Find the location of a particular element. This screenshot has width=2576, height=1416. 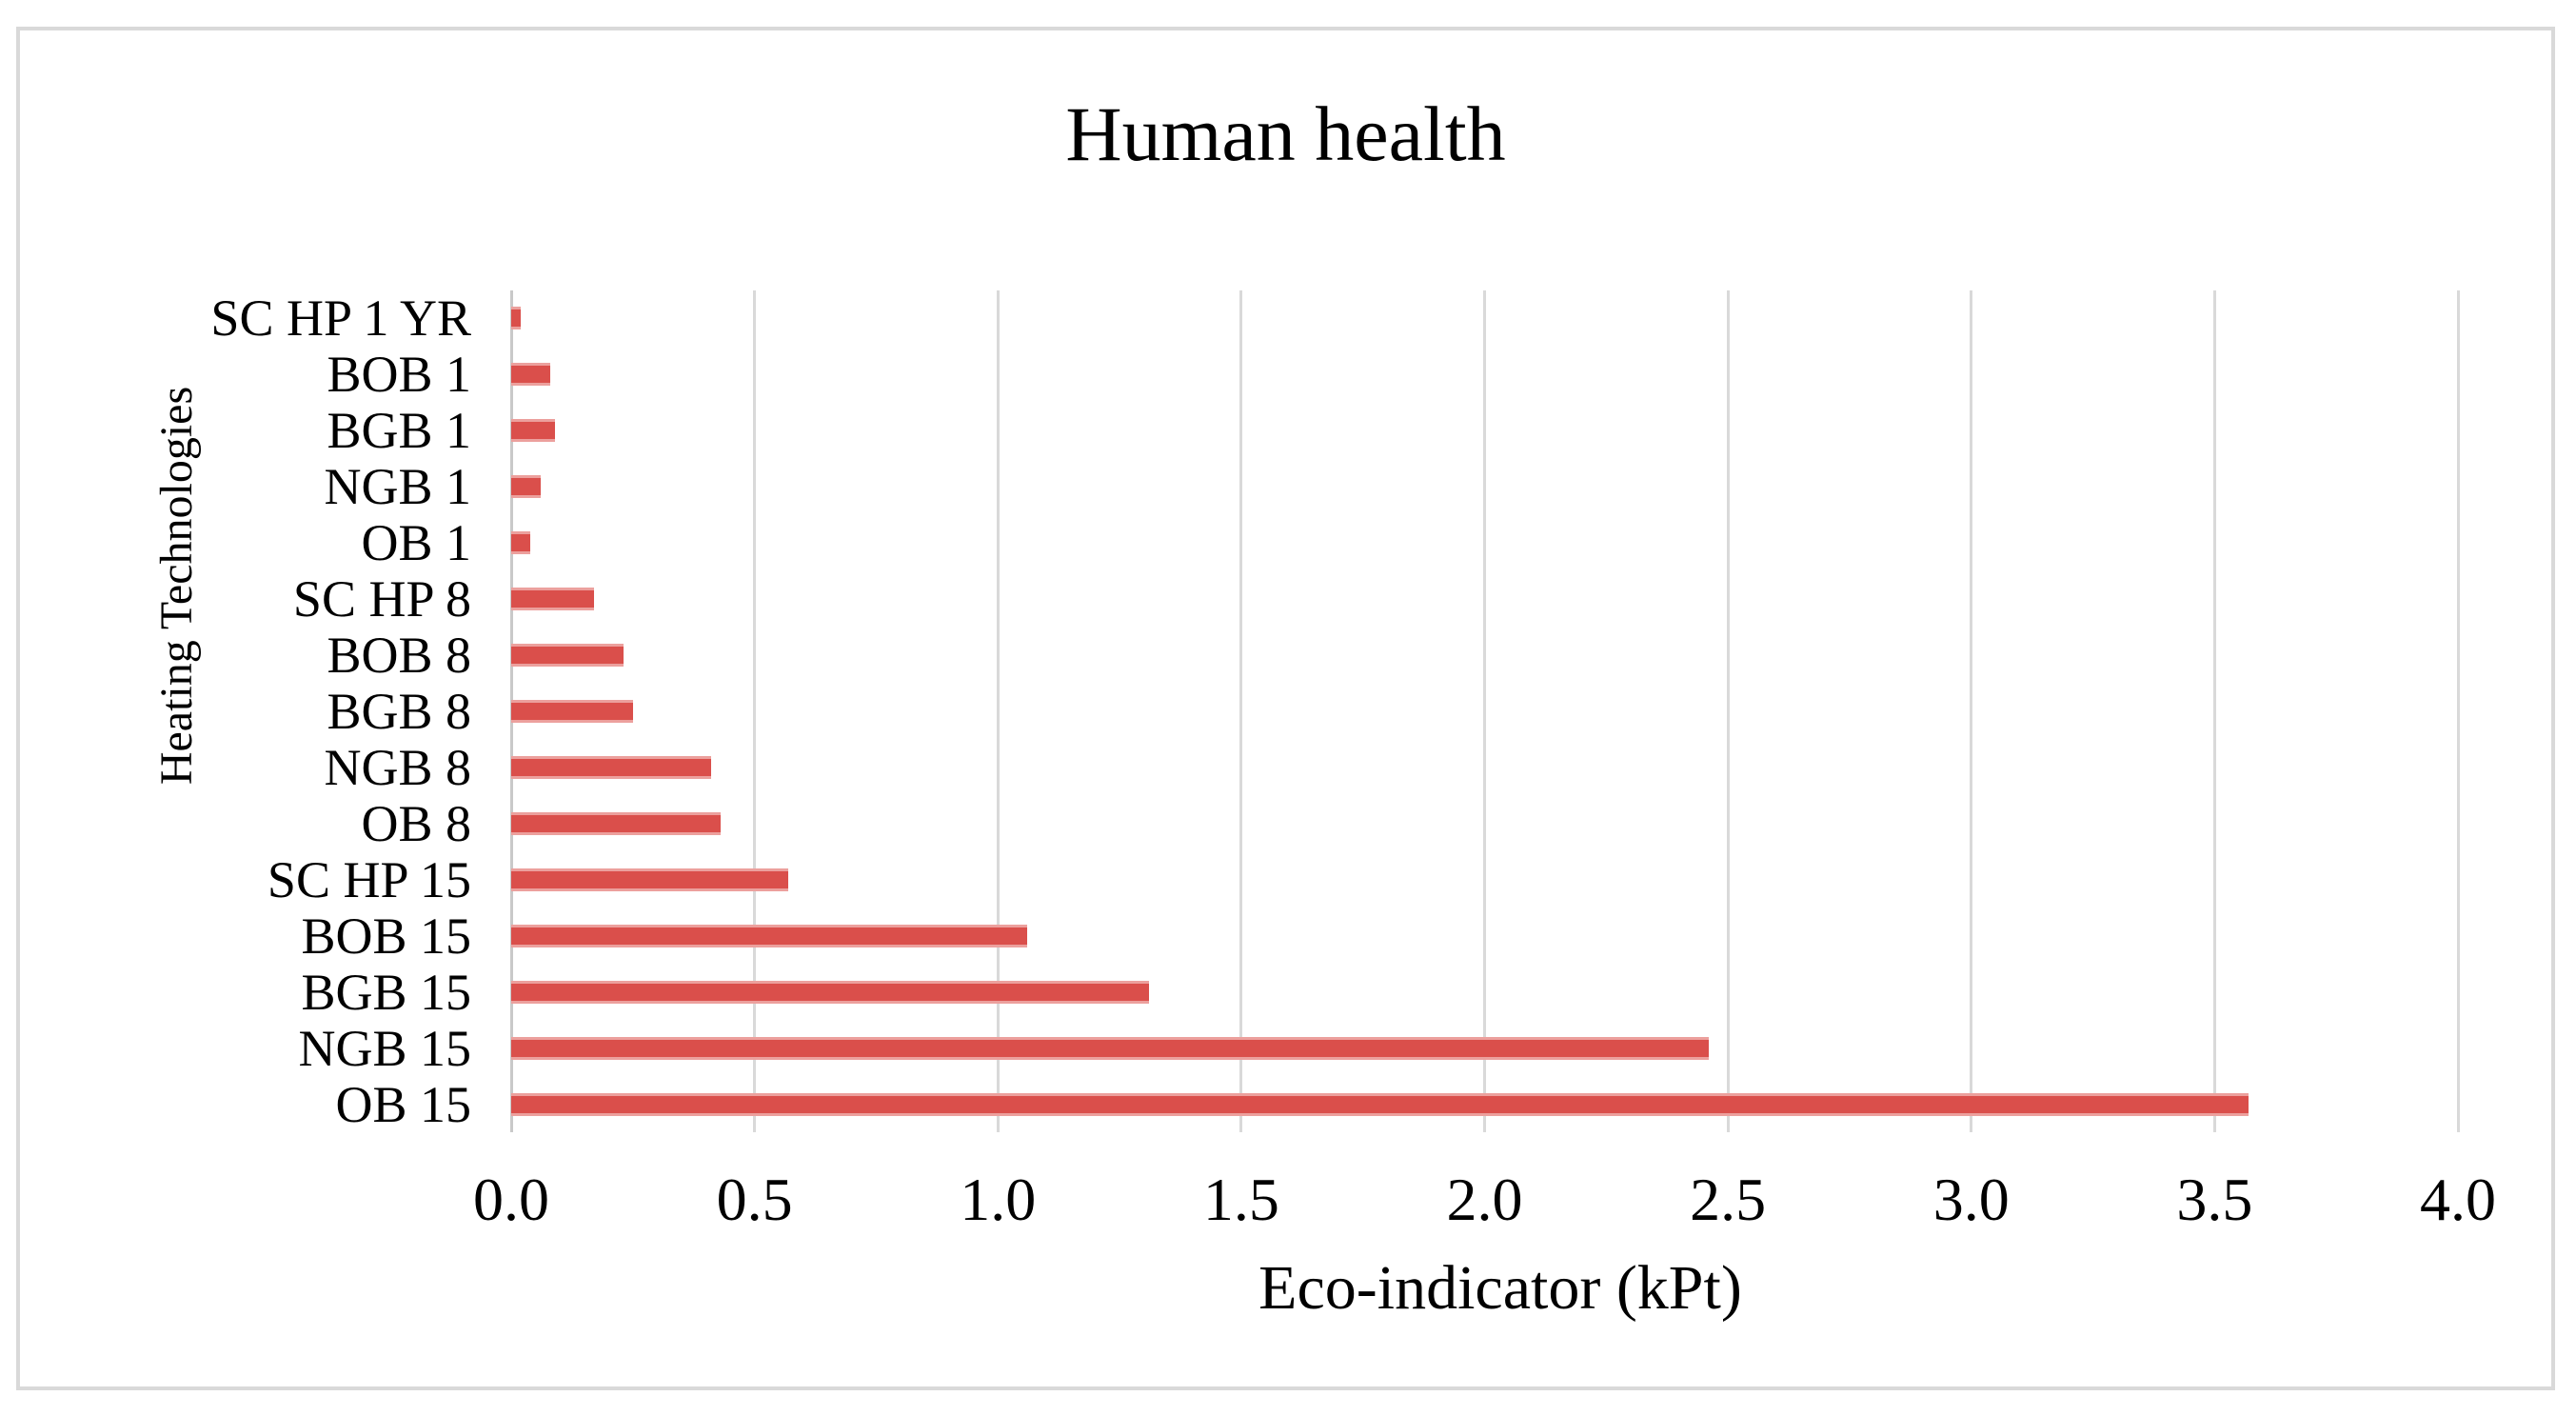

x-tick-label-3.5: 3.5 is located at coordinates (2214, 1199).